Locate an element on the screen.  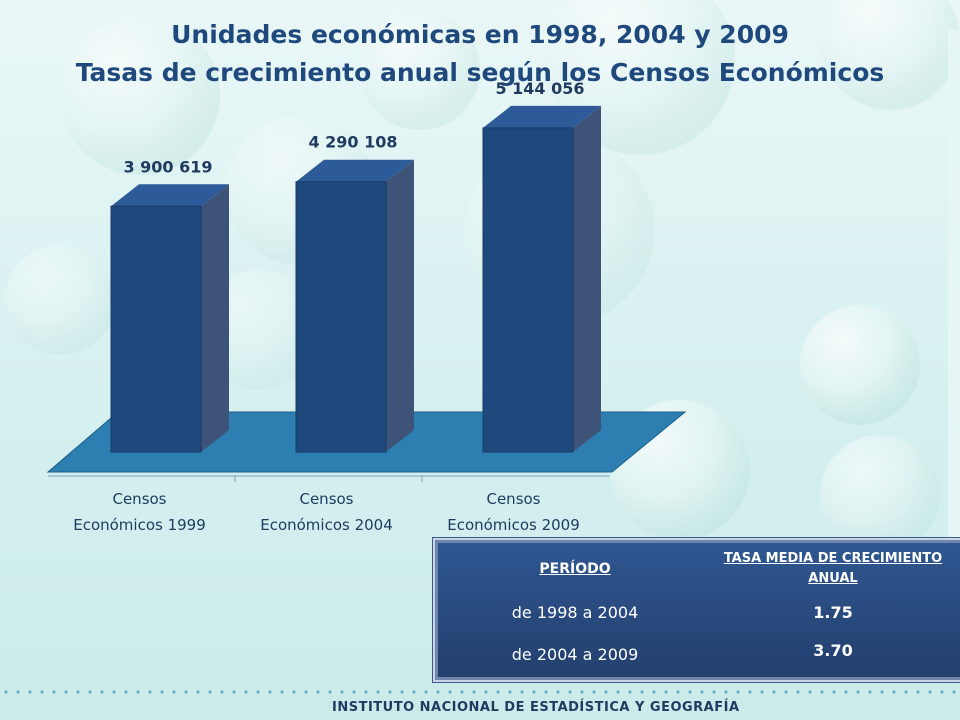
footer-dotted-line is located at coordinates (480, 692).